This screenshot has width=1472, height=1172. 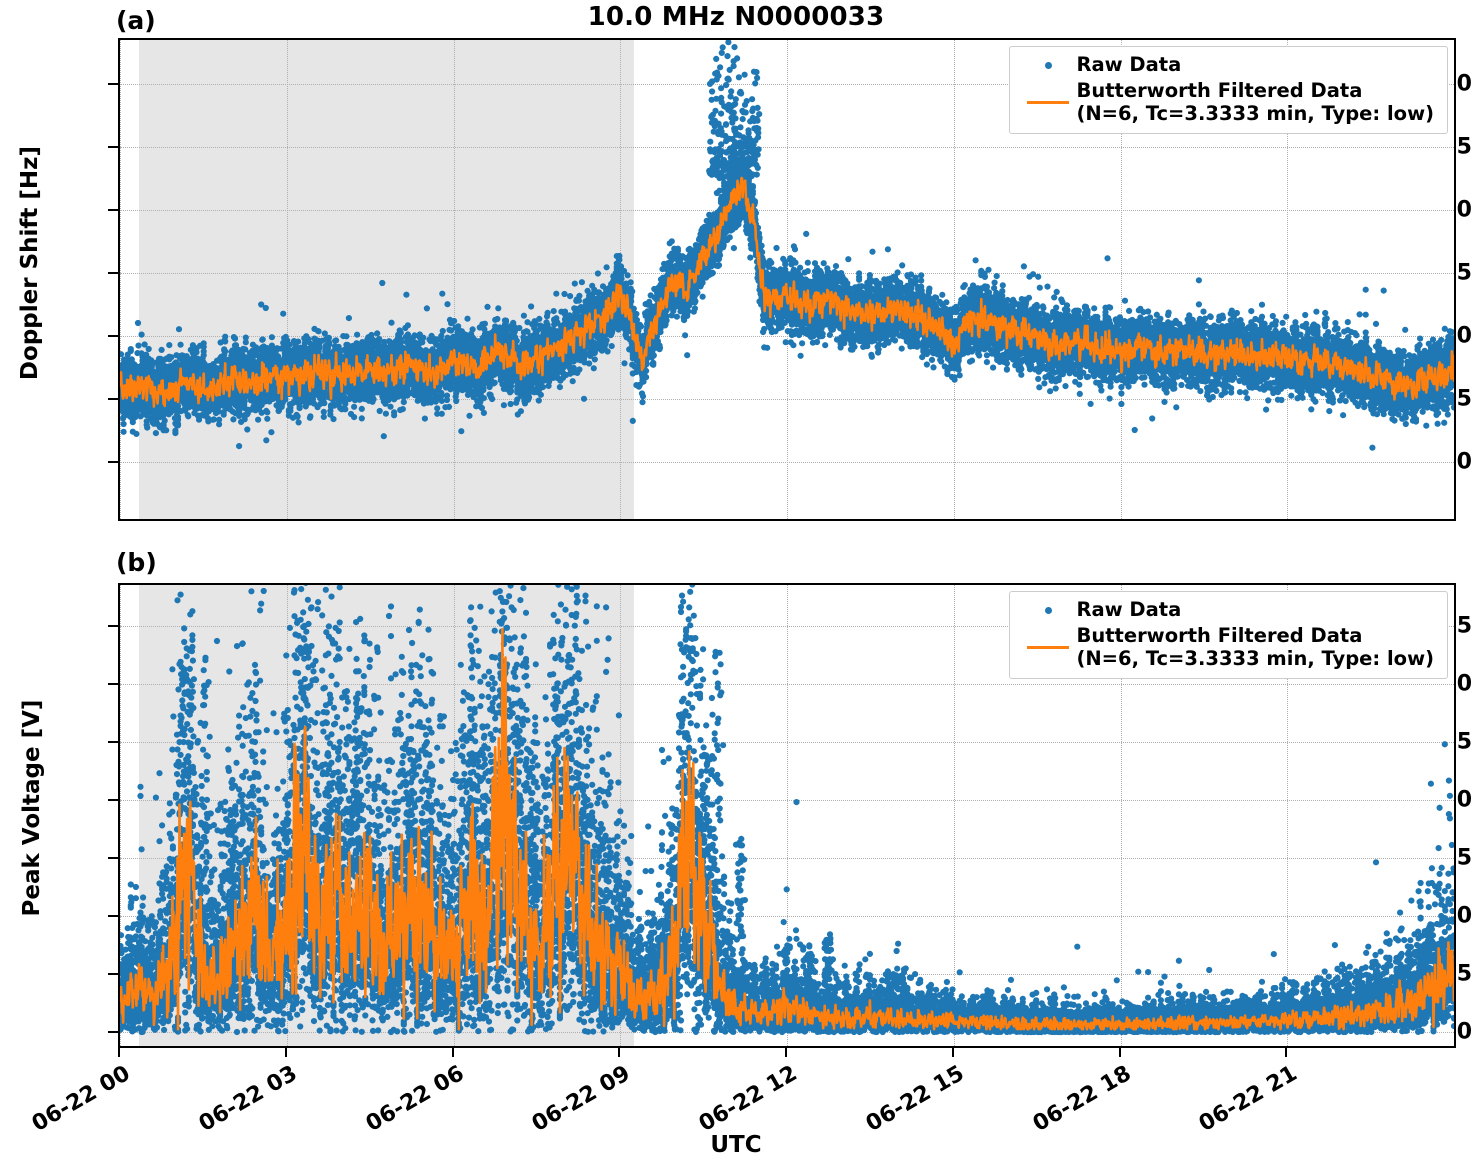 What do you see at coordinates (136, 20) in the screenshot?
I see `panel-a-label: (a)` at bounding box center [136, 20].